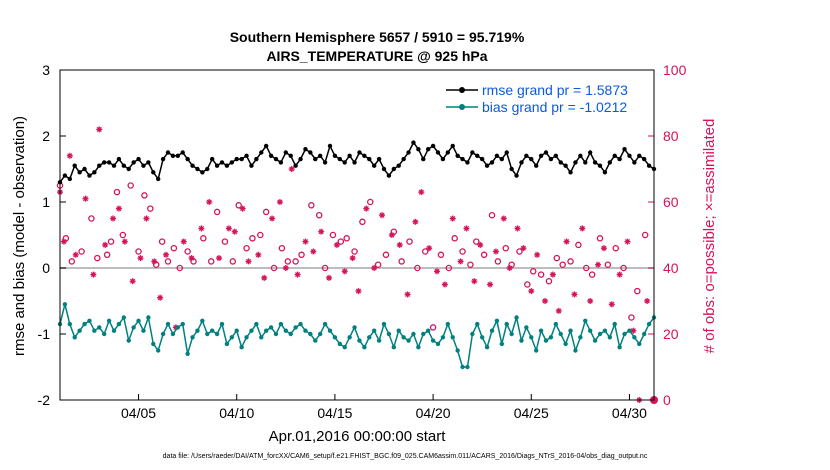  What do you see at coordinates (357, 162) in the screenshot?
I see `rmse-series-points` at bounding box center [357, 162].